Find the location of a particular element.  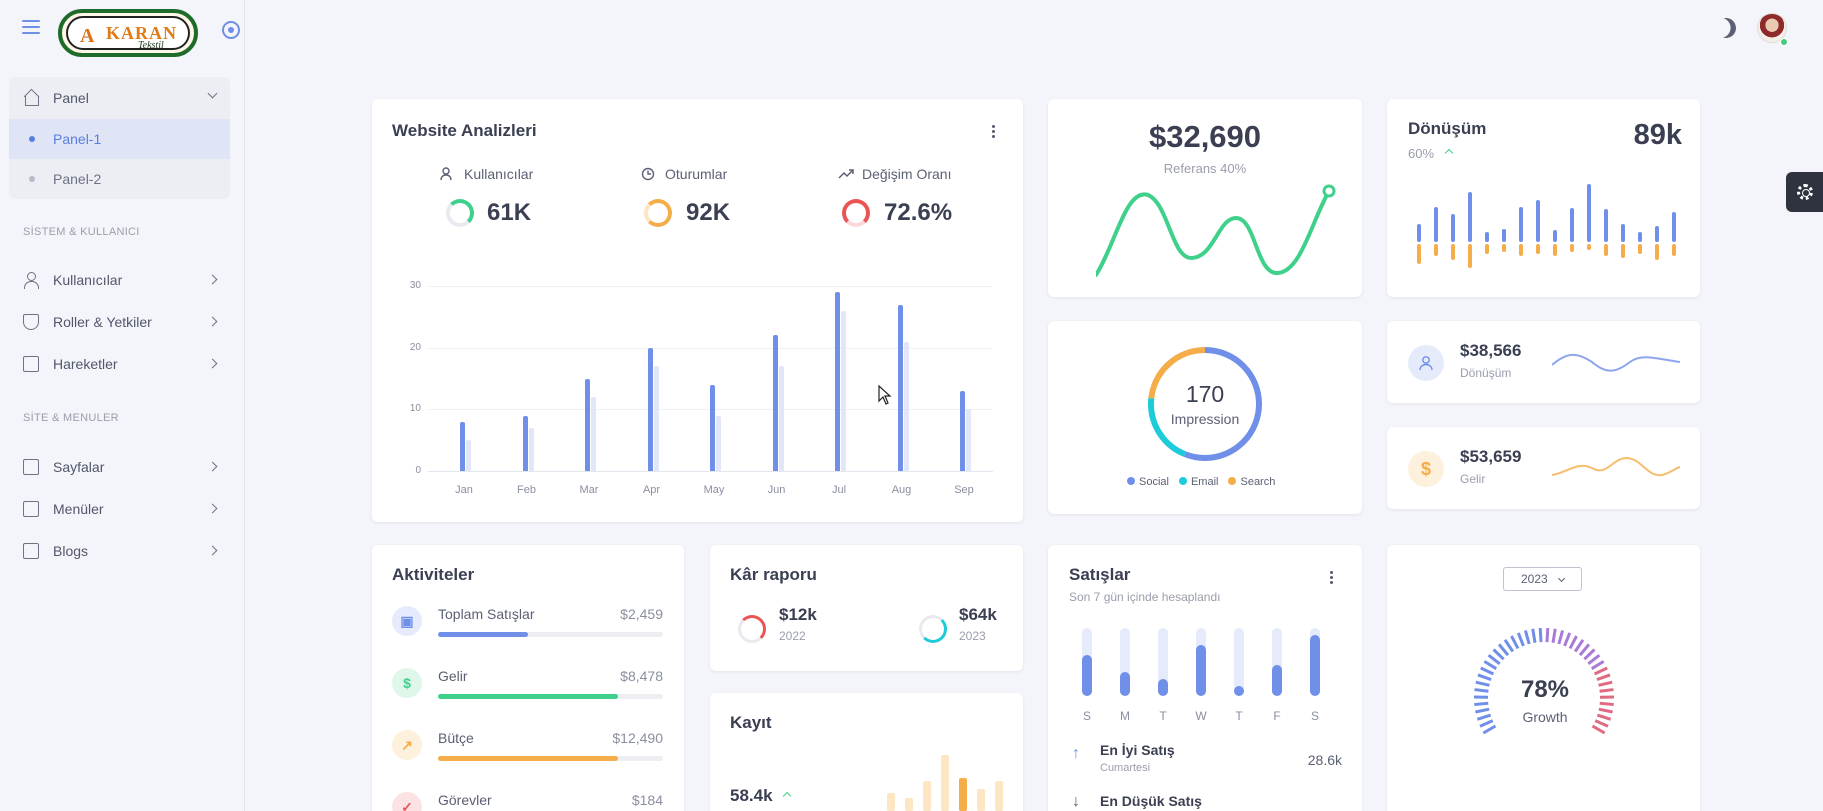

year-select: 2023 is located at coordinates (1542, 579).